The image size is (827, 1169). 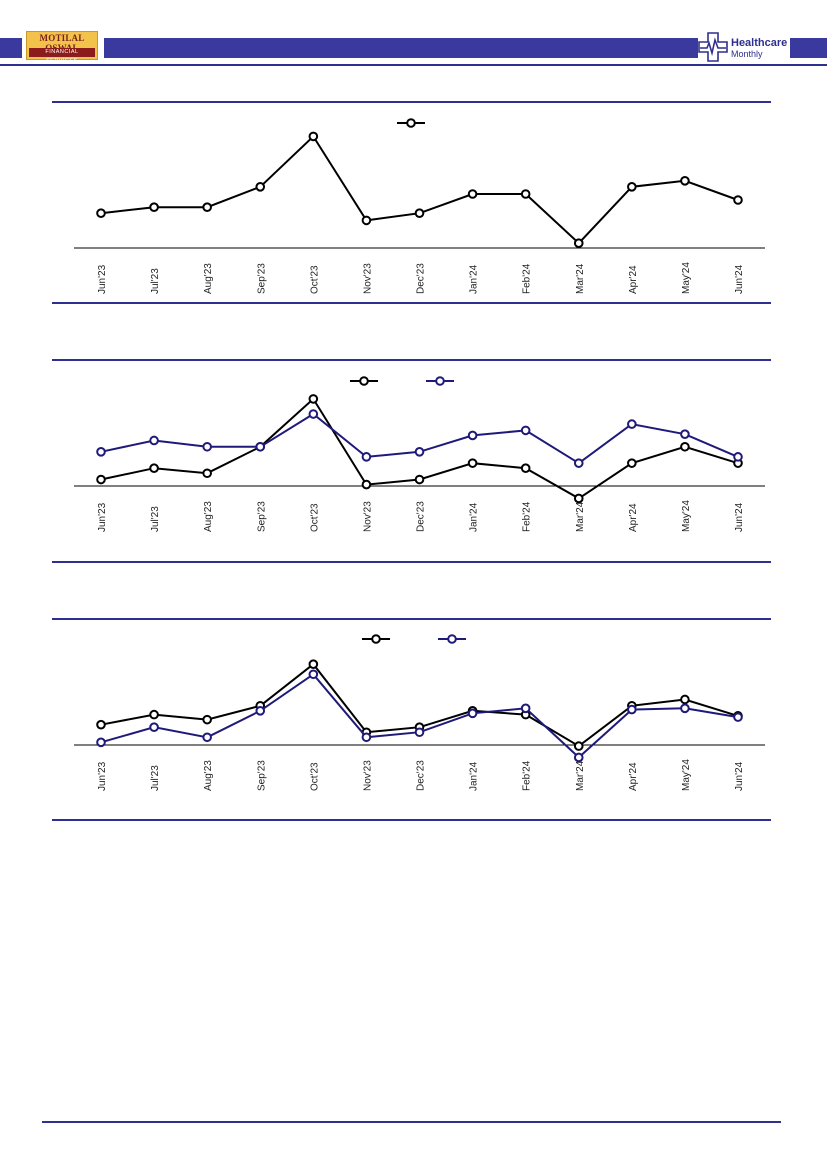 What do you see at coordinates (527, 516) in the screenshot?
I see `chart-2-x-tick-label: Feb'24` at bounding box center [527, 516].